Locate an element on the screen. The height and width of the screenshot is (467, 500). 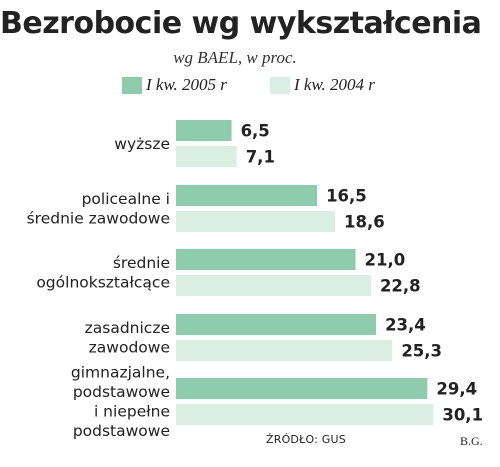
chart-subtitle: wg BAEL, w proc. is located at coordinates (235, 57).